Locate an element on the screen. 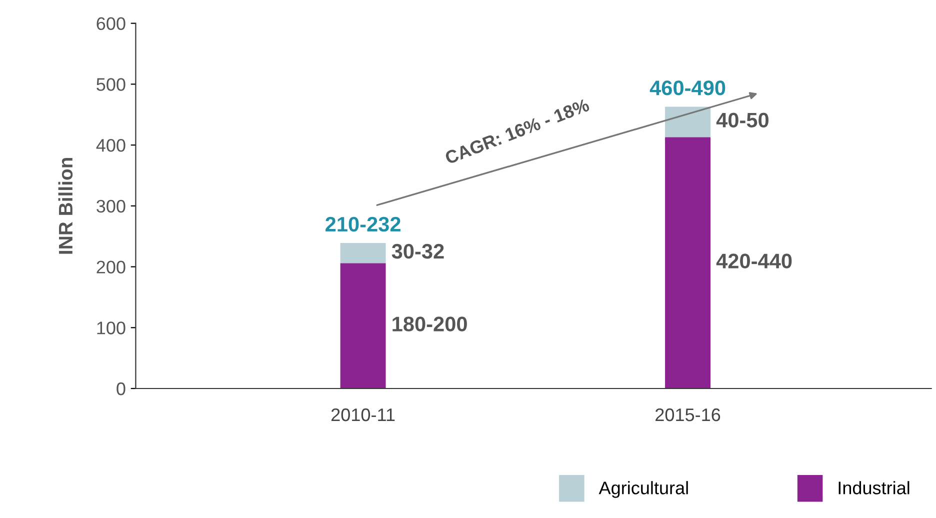 The width and height of the screenshot is (936, 518). y-tick-label: 400 is located at coordinates (111, 145).